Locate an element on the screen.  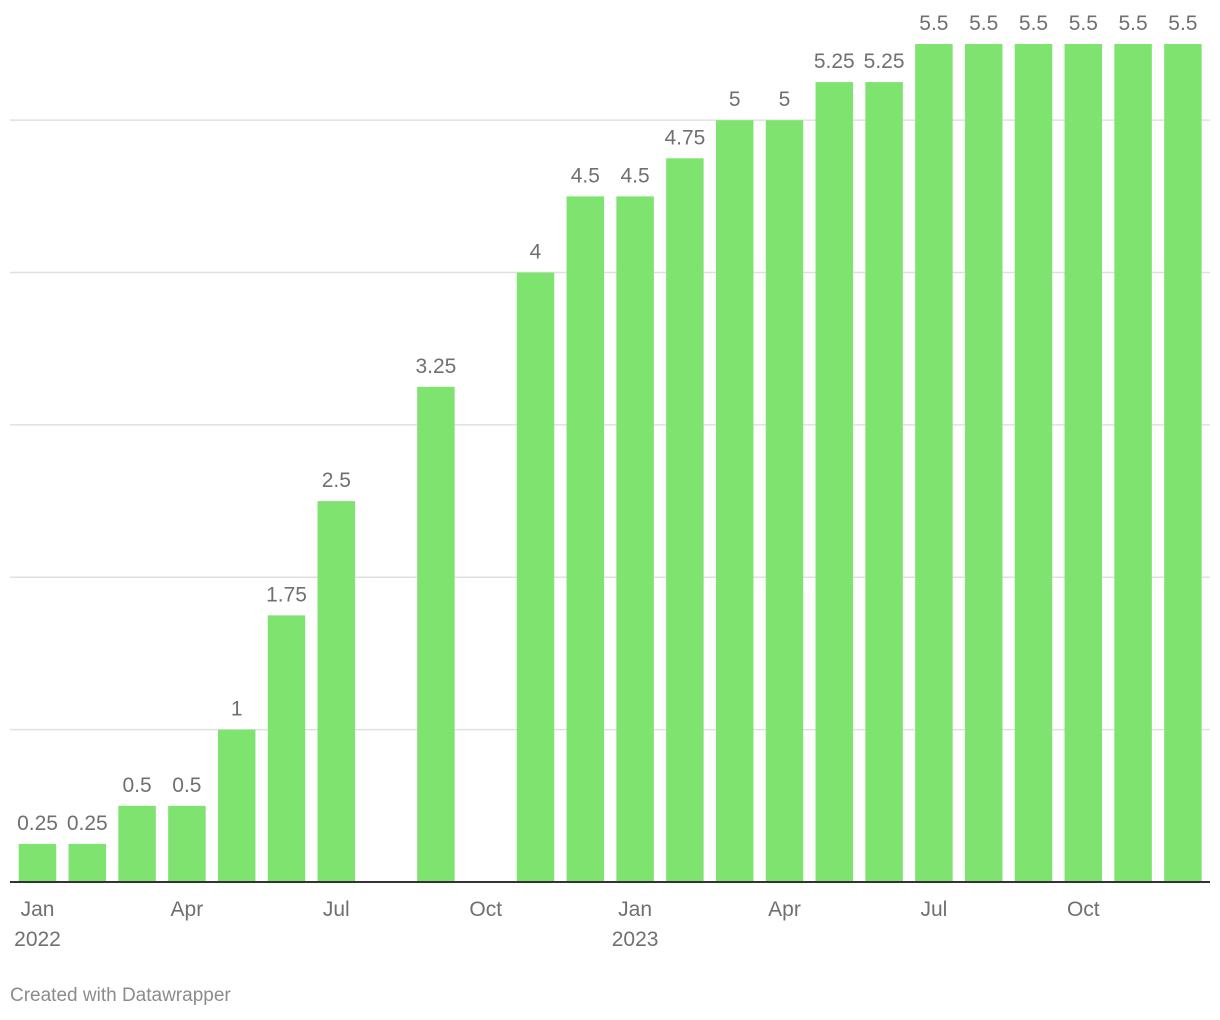
x-tick-year-label: 2022 is located at coordinates (37, 939).